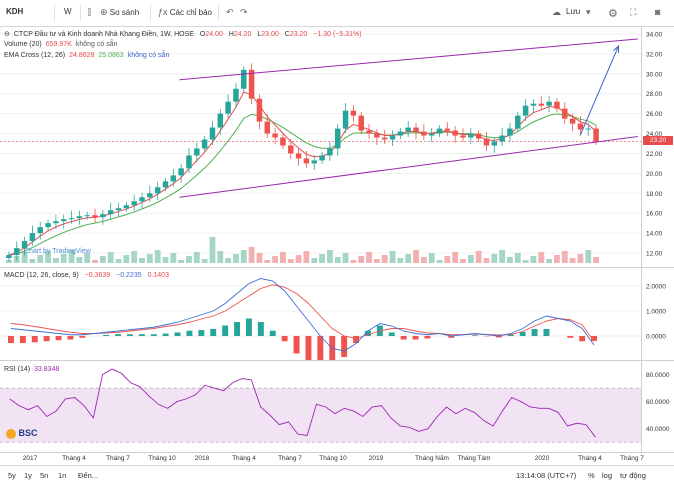 This screenshot has width=674, height=486. What do you see at coordinates (17, 369) in the screenshot?
I see `rsi-title: RSI (14)` at bounding box center [17, 369].